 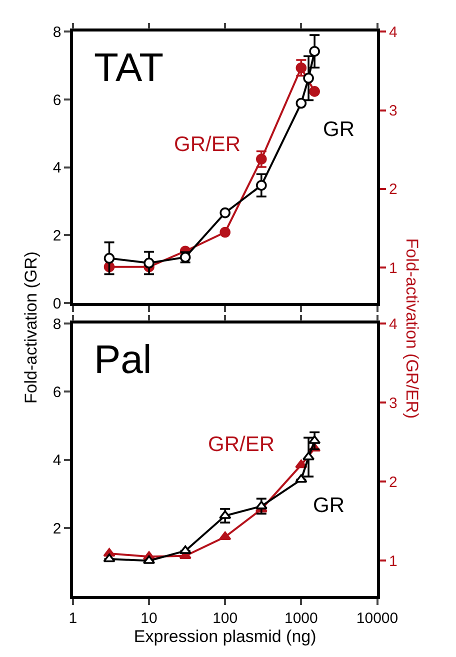 I want to click on chart-title: Pal, so click(x=123, y=360).